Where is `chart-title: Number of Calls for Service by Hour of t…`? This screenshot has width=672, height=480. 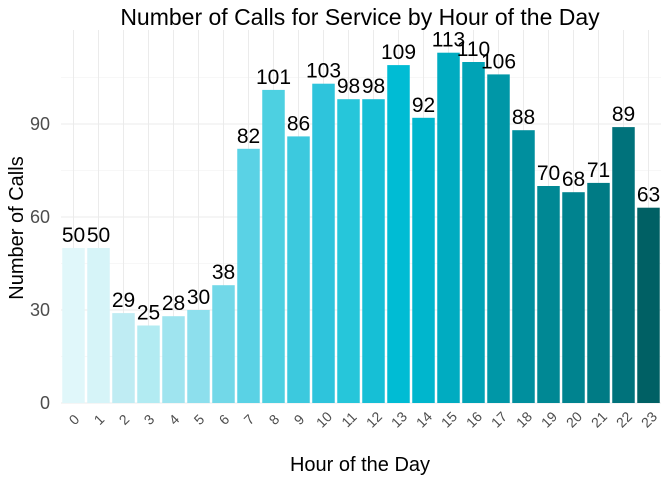
chart-title: Number of Calls for Service by Hour of t… is located at coordinates (360, 17).